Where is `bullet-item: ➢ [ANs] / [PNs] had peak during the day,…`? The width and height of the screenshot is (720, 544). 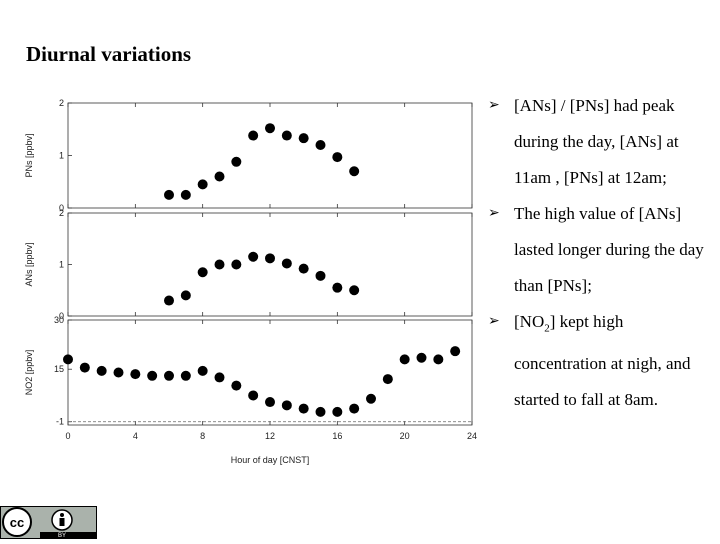 bullet-item: ➢ [ANs] / [PNs] had peak during the day,… is located at coordinates (602, 142).